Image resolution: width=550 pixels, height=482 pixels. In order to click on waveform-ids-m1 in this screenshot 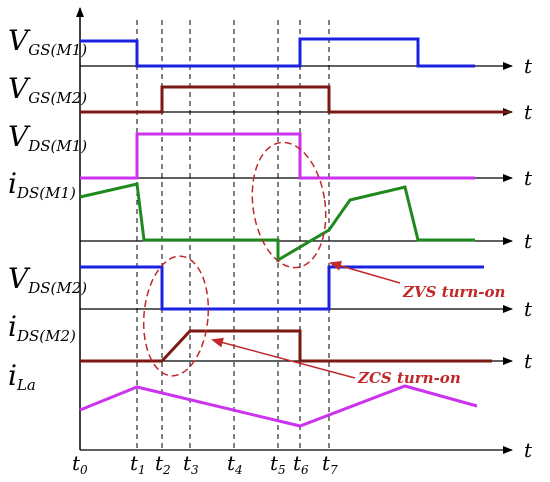, I will do `click(277, 222)`.